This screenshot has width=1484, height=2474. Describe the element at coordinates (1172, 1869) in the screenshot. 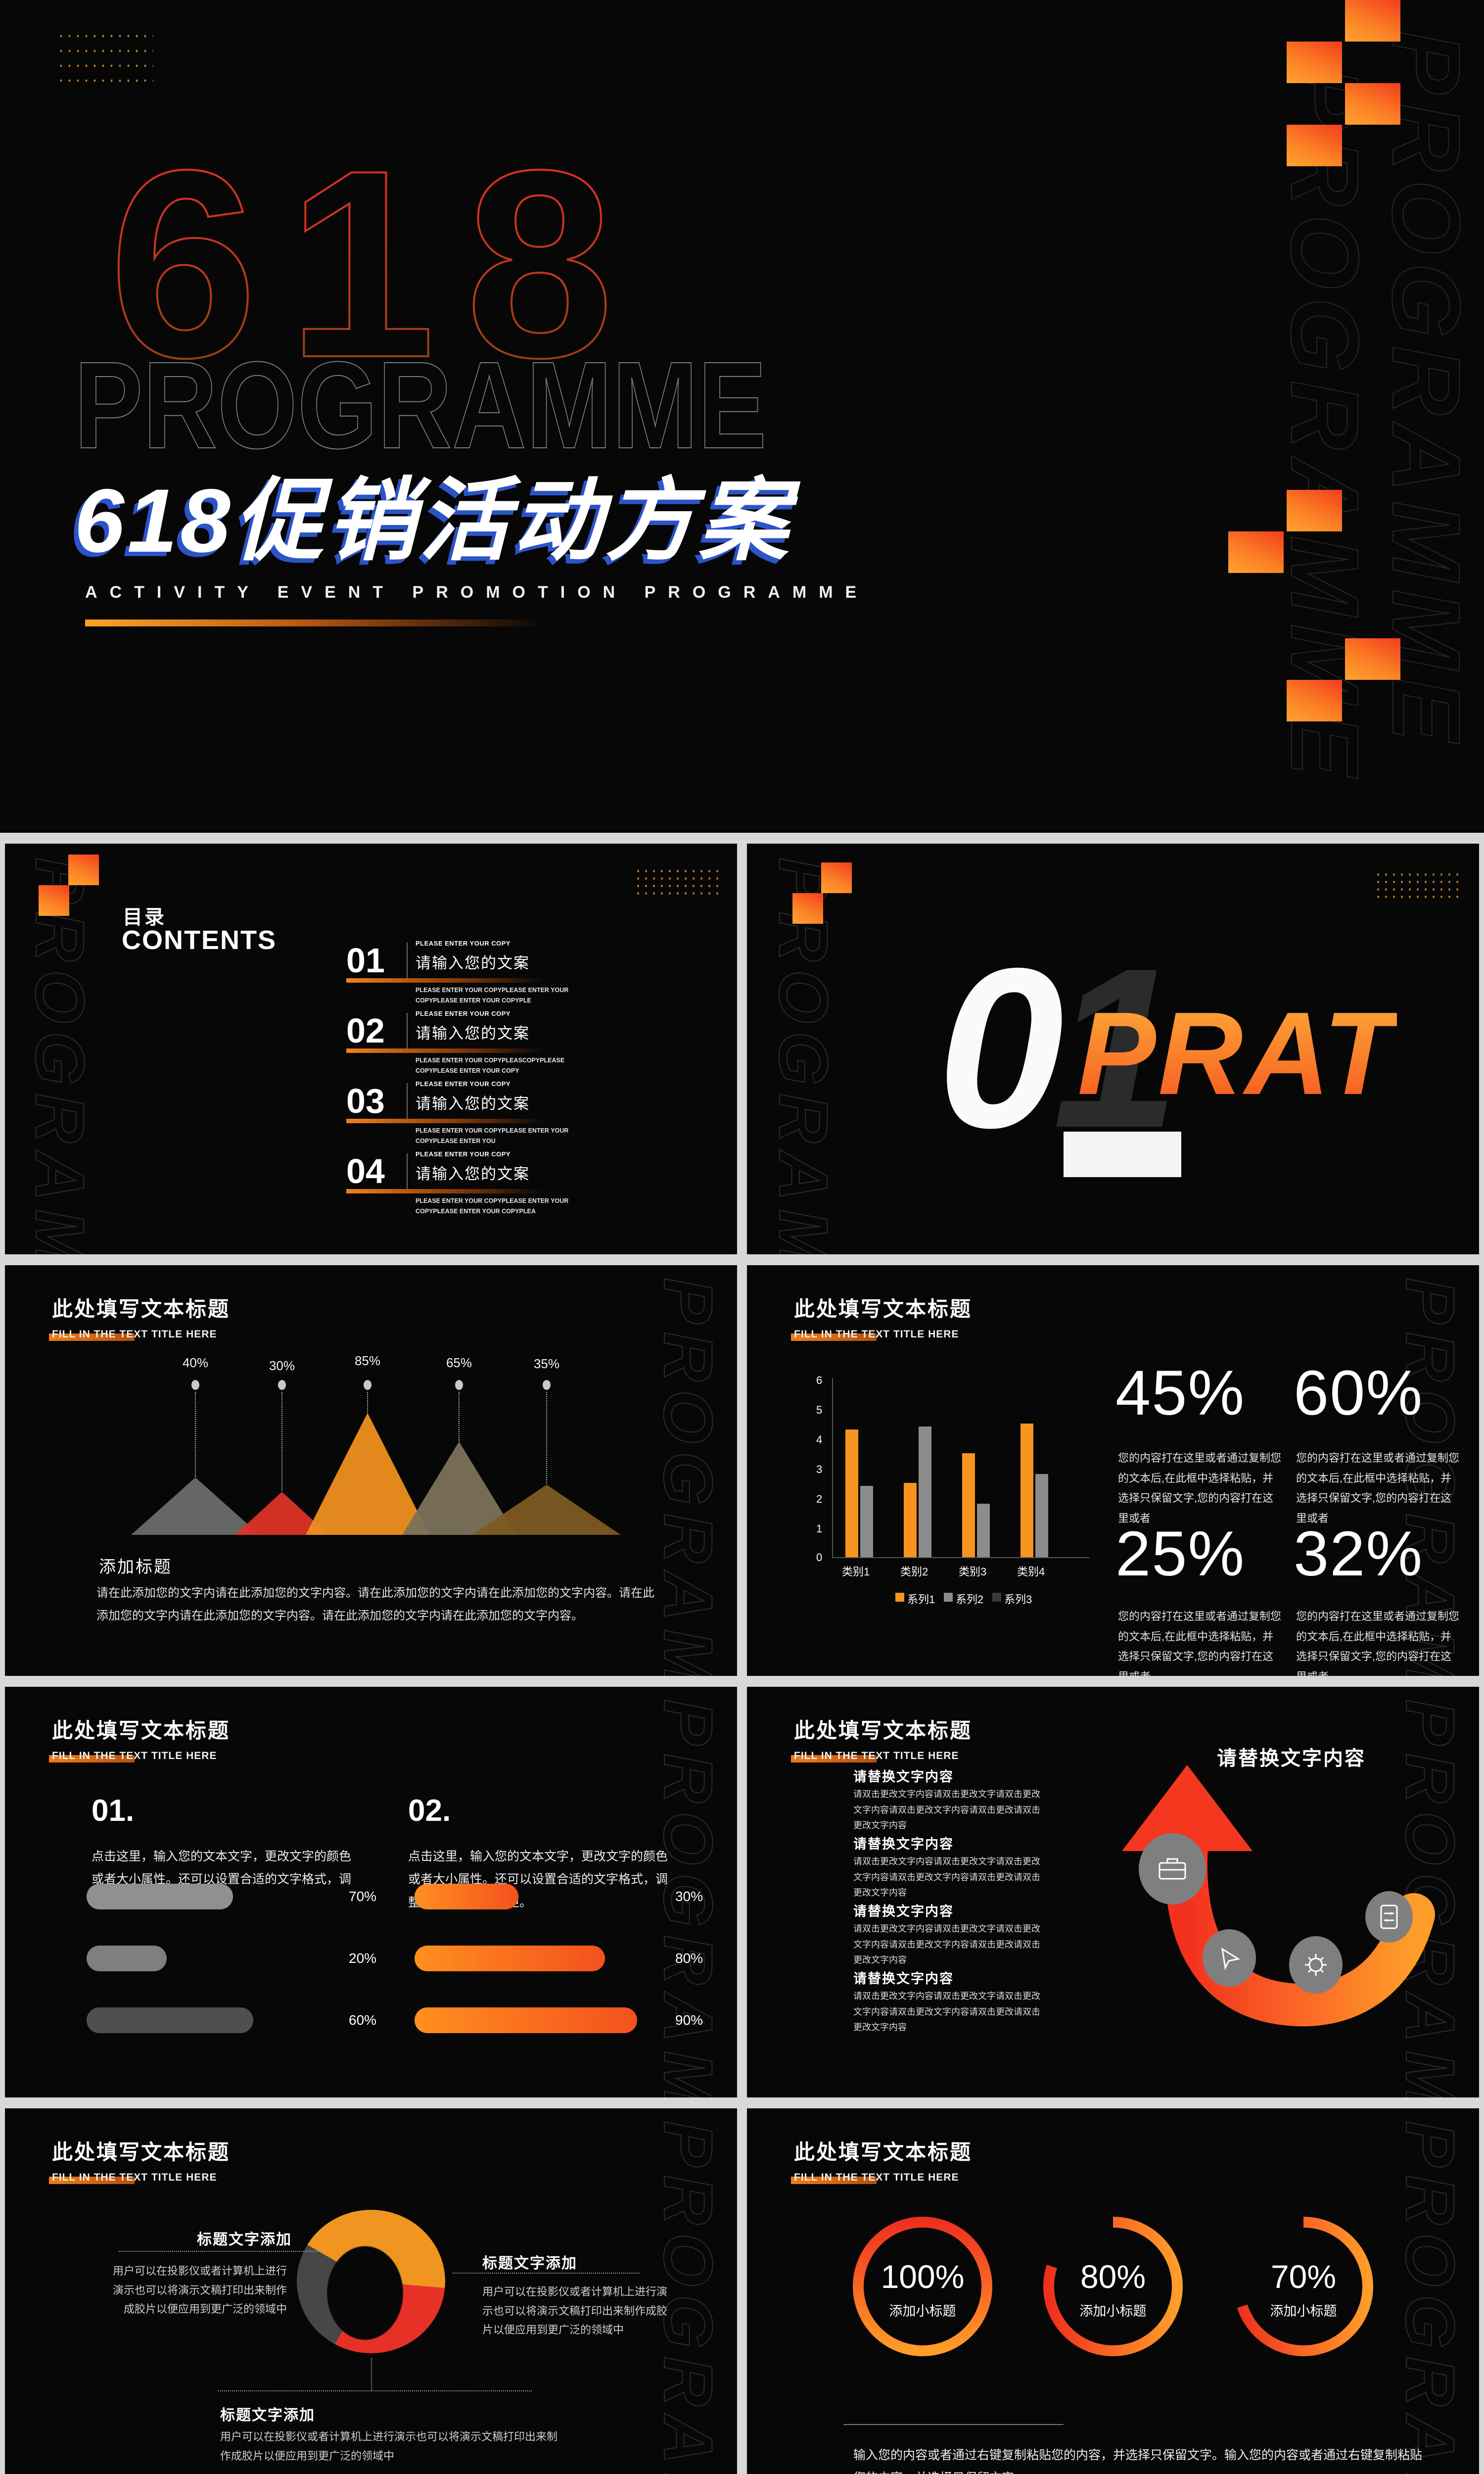

I see `briefcase-icon` at that location.